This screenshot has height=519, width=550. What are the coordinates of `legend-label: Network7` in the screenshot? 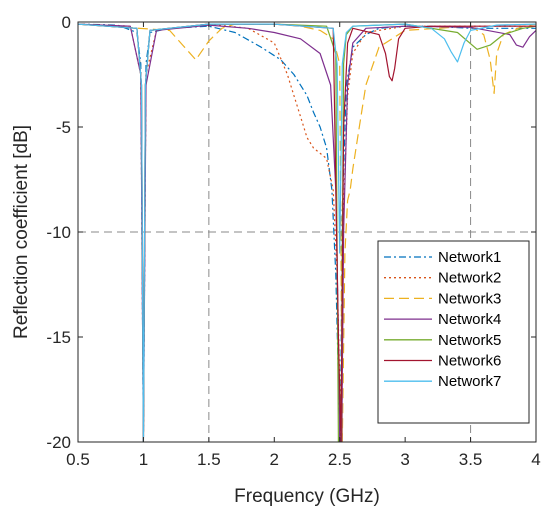 It's located at (469, 381).